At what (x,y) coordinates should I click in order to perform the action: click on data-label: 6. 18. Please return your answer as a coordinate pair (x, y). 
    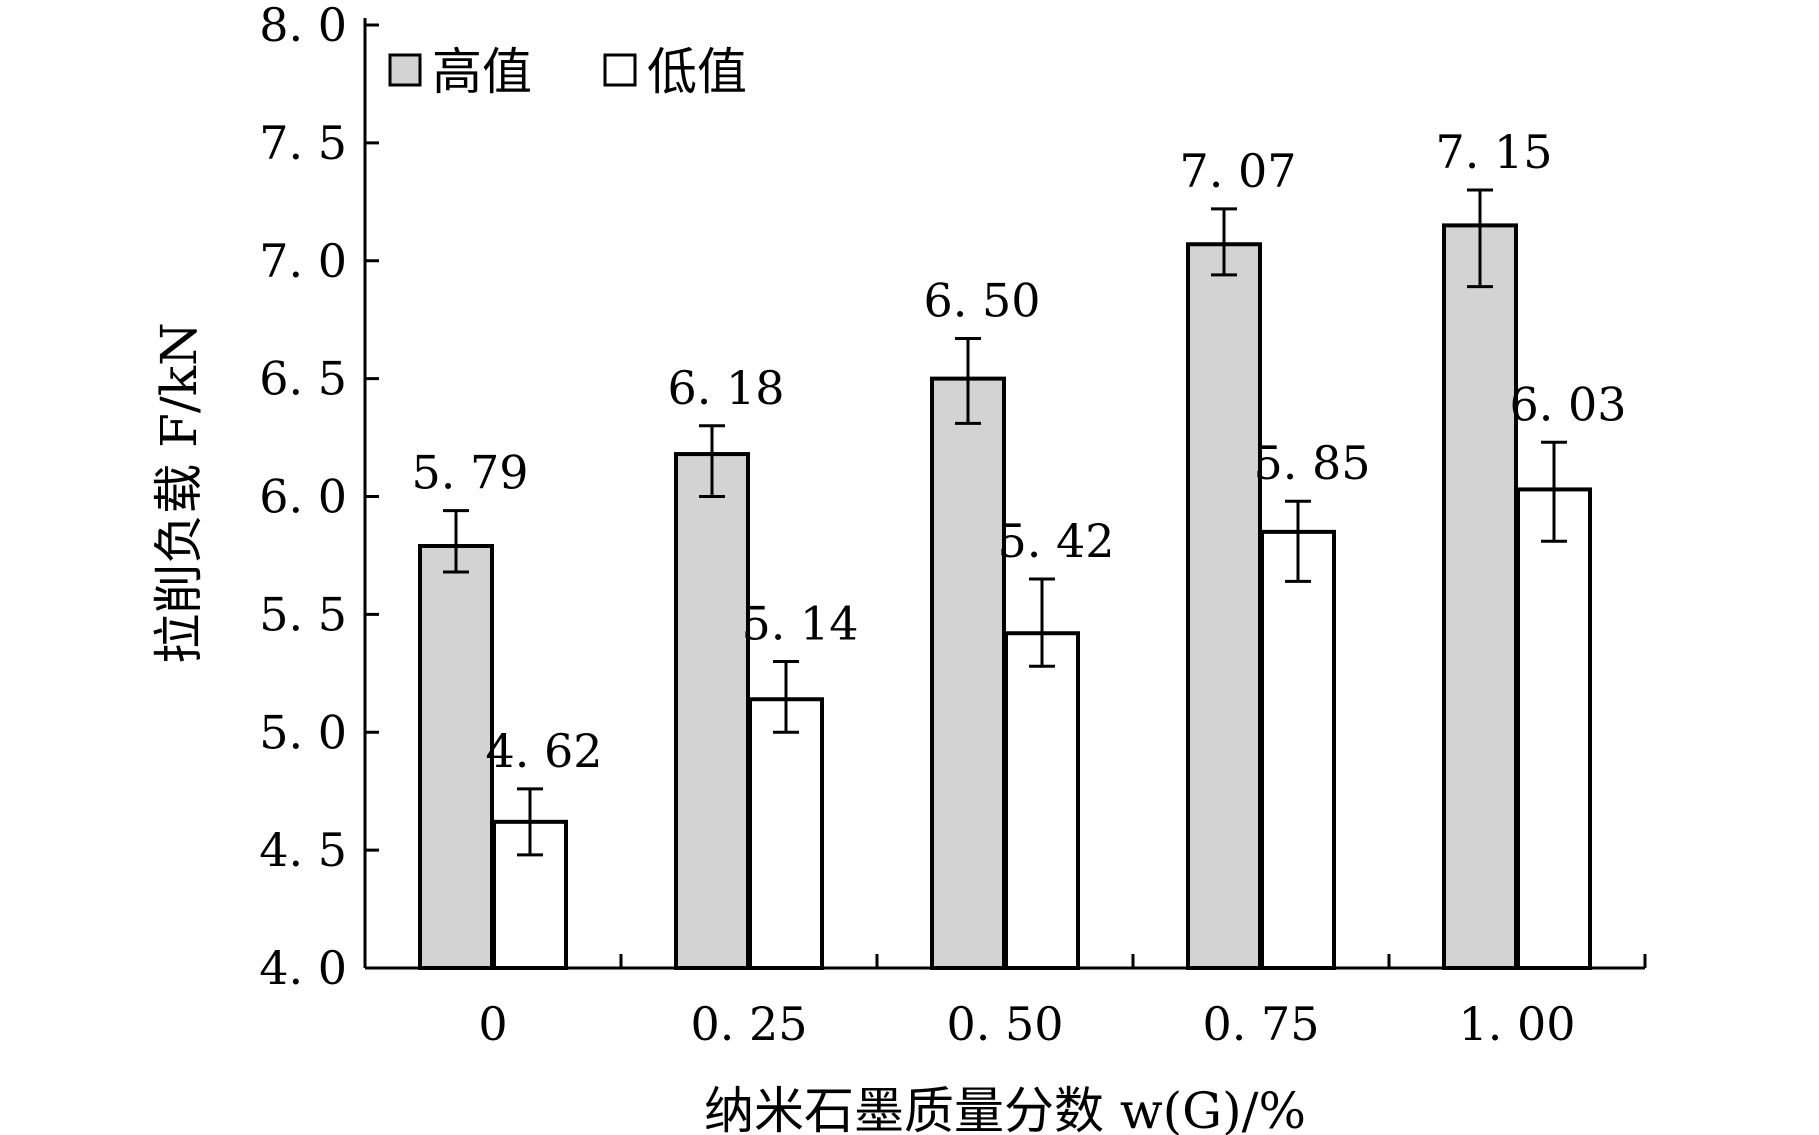
    Looking at the image, I should click on (725, 388).